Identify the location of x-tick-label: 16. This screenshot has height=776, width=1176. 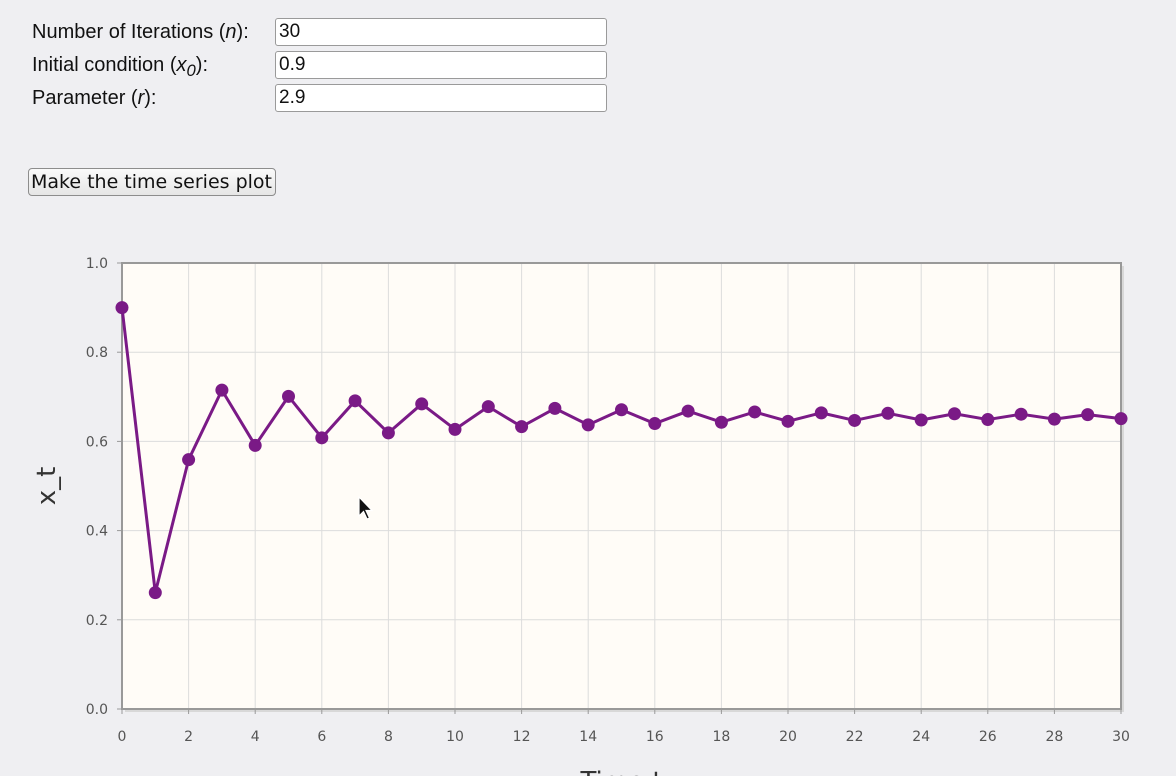
(655, 737).